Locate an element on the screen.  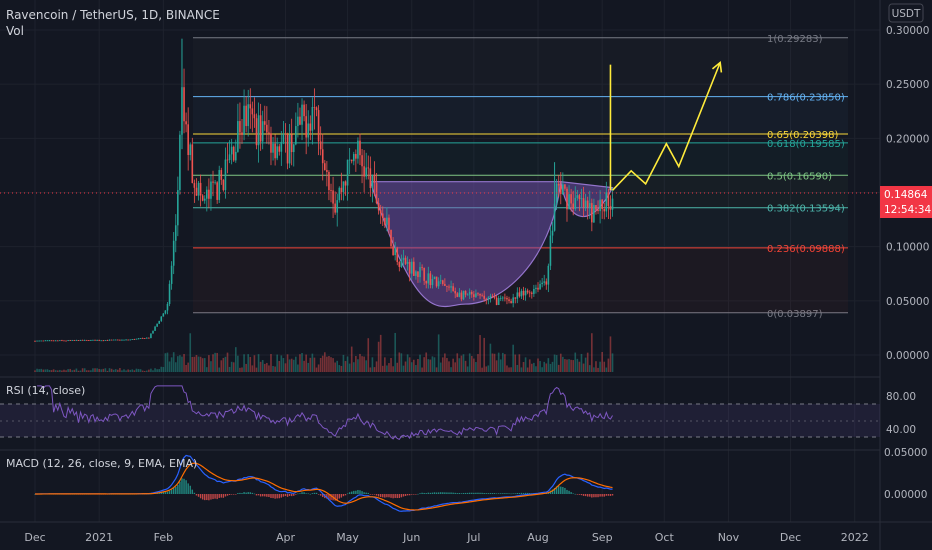
time-label: Nov is located at coordinates (729, 537).